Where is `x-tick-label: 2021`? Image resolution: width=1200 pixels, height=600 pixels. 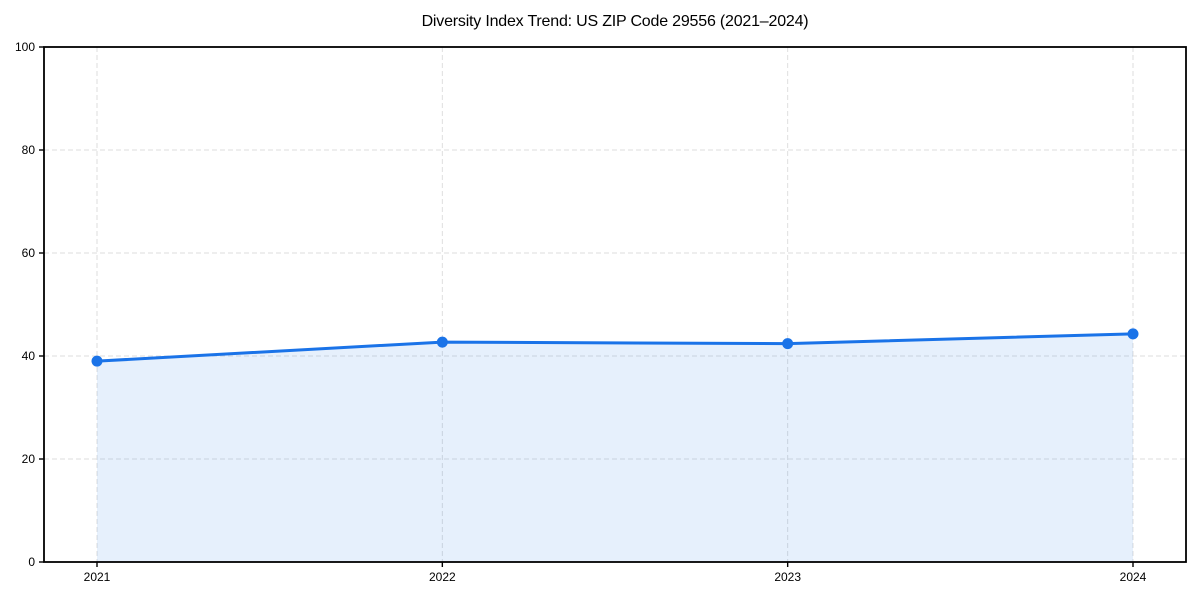 x-tick-label: 2021 is located at coordinates (97, 577).